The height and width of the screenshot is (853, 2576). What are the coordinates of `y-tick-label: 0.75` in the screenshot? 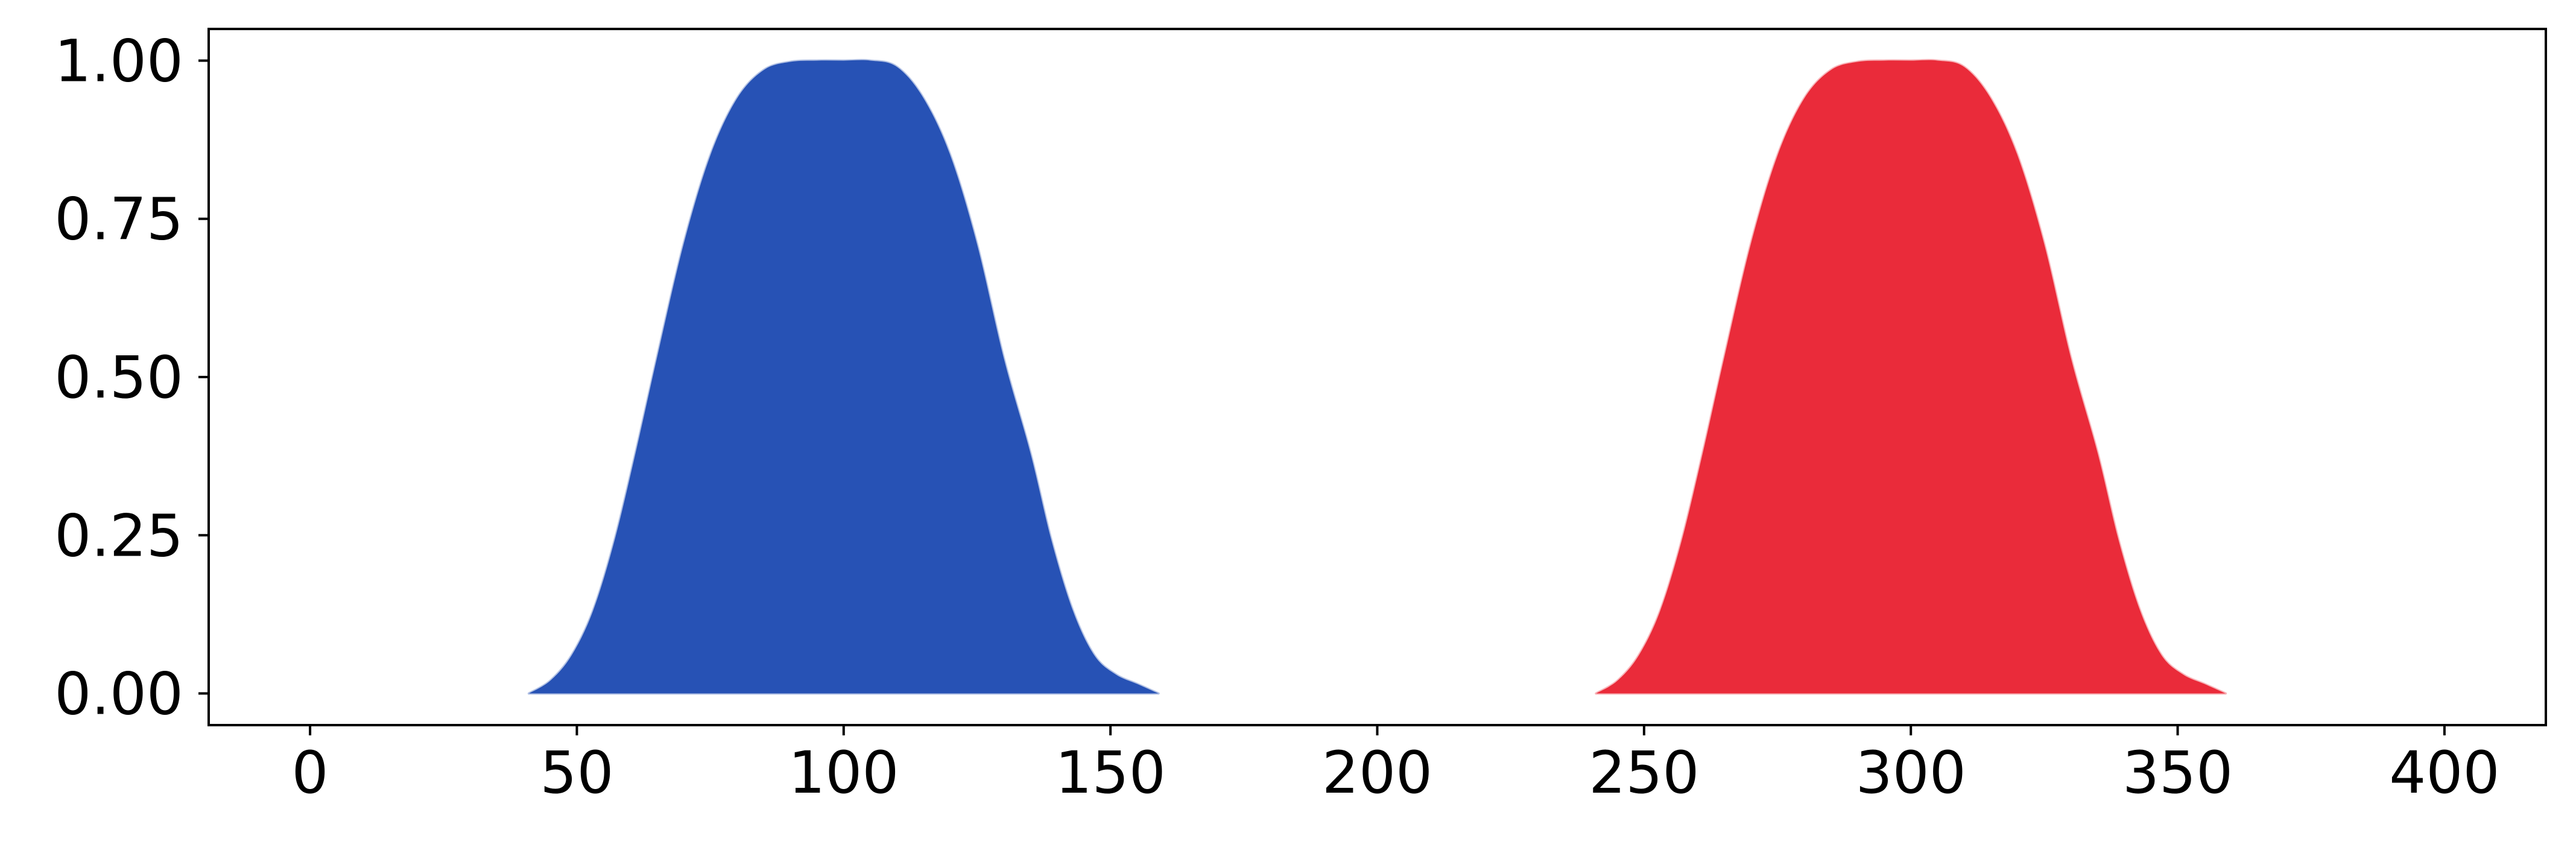 It's located at (118, 219).